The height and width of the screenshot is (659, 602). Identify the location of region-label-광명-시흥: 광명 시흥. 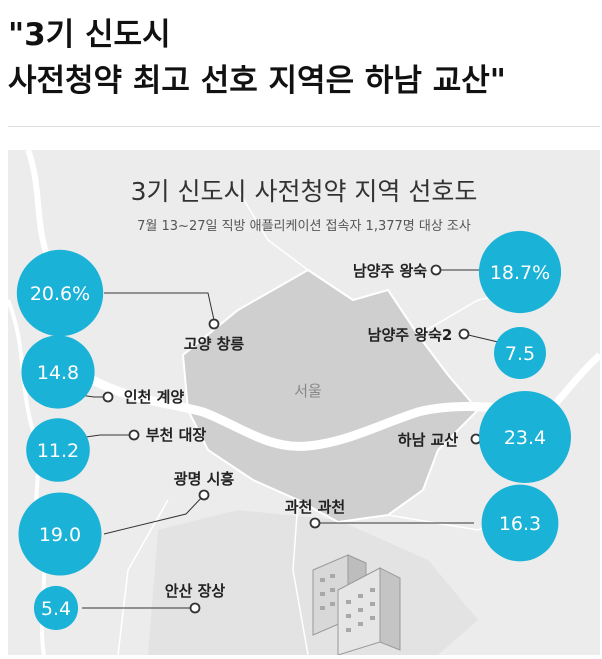
(204, 479).